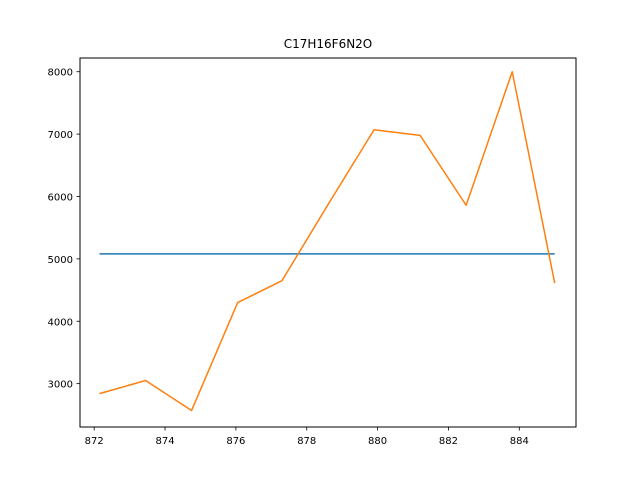 The width and height of the screenshot is (640, 480). Describe the element at coordinates (60, 260) in the screenshot. I see `y-tick-label: 5000` at that location.